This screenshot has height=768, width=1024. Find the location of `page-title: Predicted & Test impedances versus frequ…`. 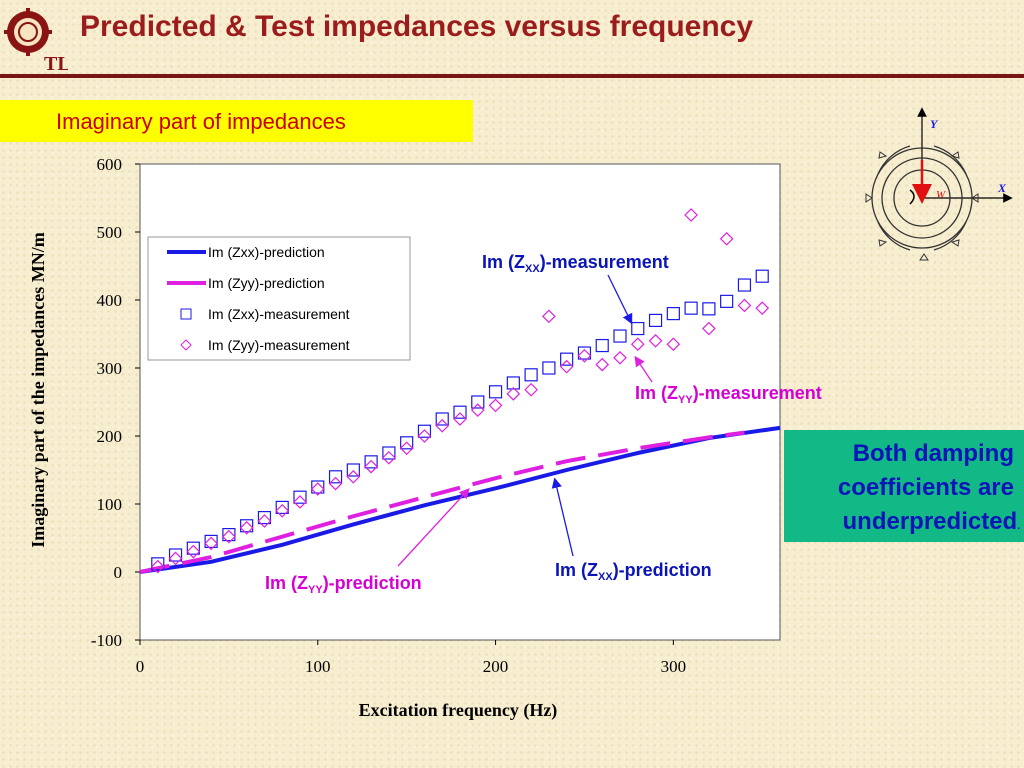

page-title: Predicted & Test impedances versus frequ… is located at coordinates (417, 26).